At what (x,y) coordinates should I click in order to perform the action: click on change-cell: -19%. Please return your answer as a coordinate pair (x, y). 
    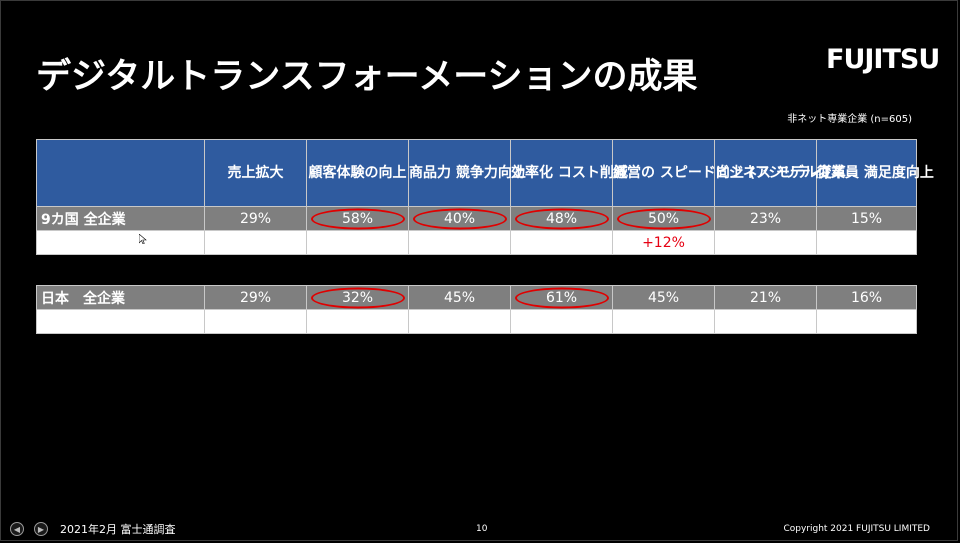
    Looking at the image, I should click on (255, 242).